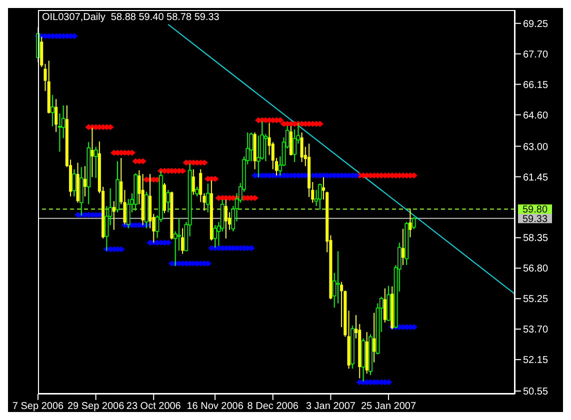  What do you see at coordinates (535, 24) in the screenshot?
I see `y-tick-label: 69.25` at bounding box center [535, 24].